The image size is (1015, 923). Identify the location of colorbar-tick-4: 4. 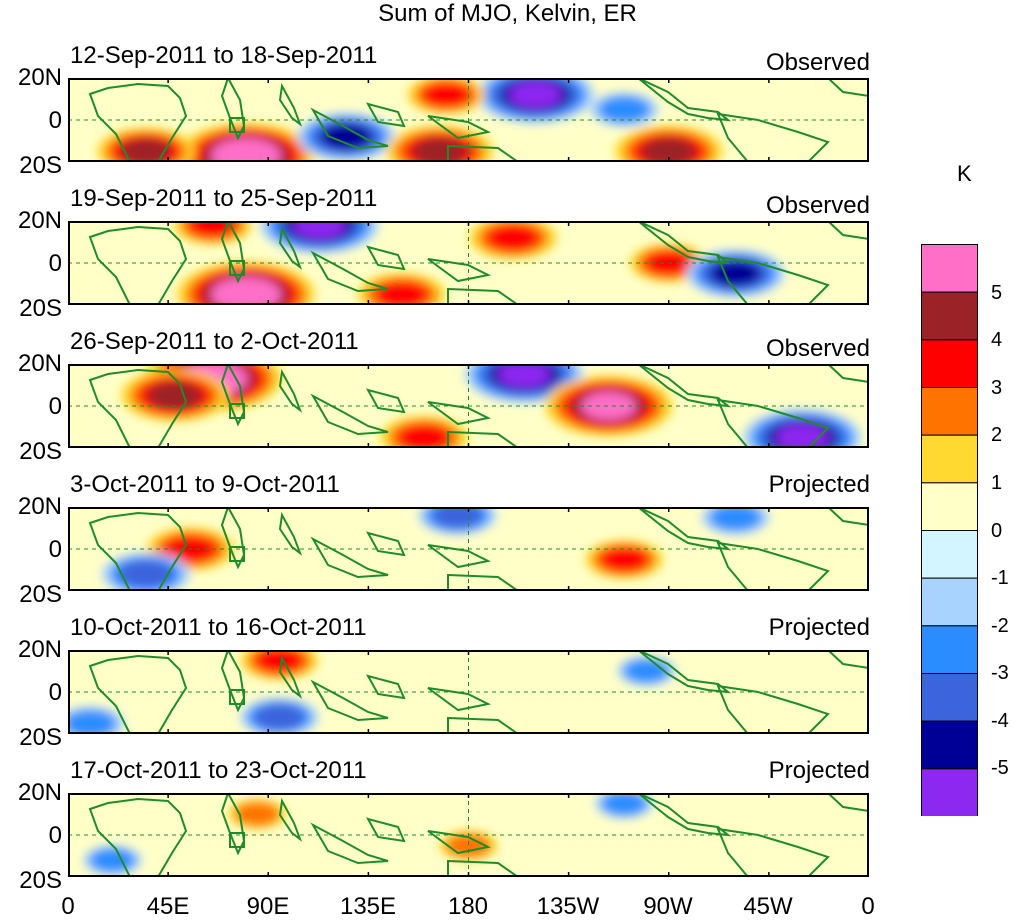
(997, 340).